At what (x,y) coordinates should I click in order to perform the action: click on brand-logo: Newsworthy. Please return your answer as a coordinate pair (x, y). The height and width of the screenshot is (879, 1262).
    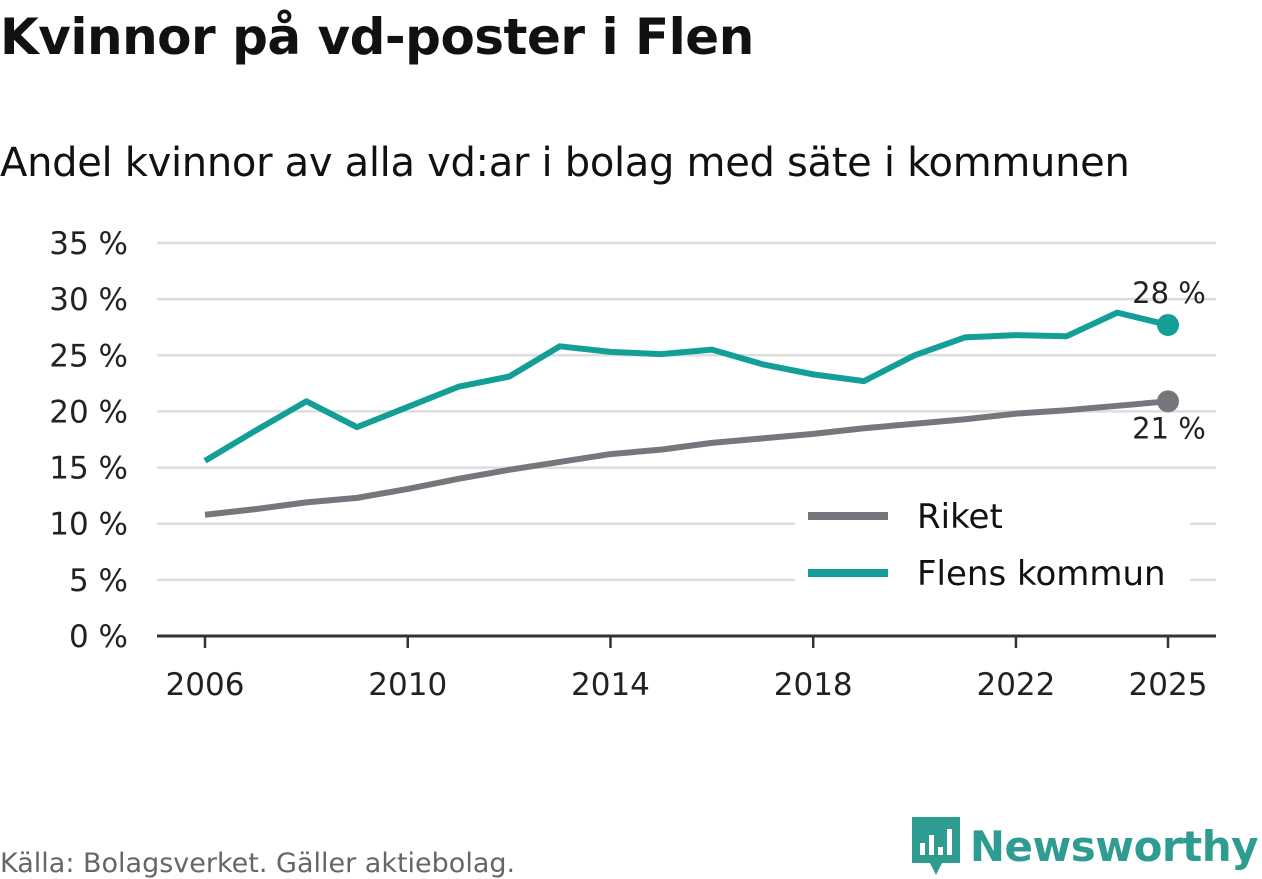
    Looking at the image, I should click on (1085, 846).